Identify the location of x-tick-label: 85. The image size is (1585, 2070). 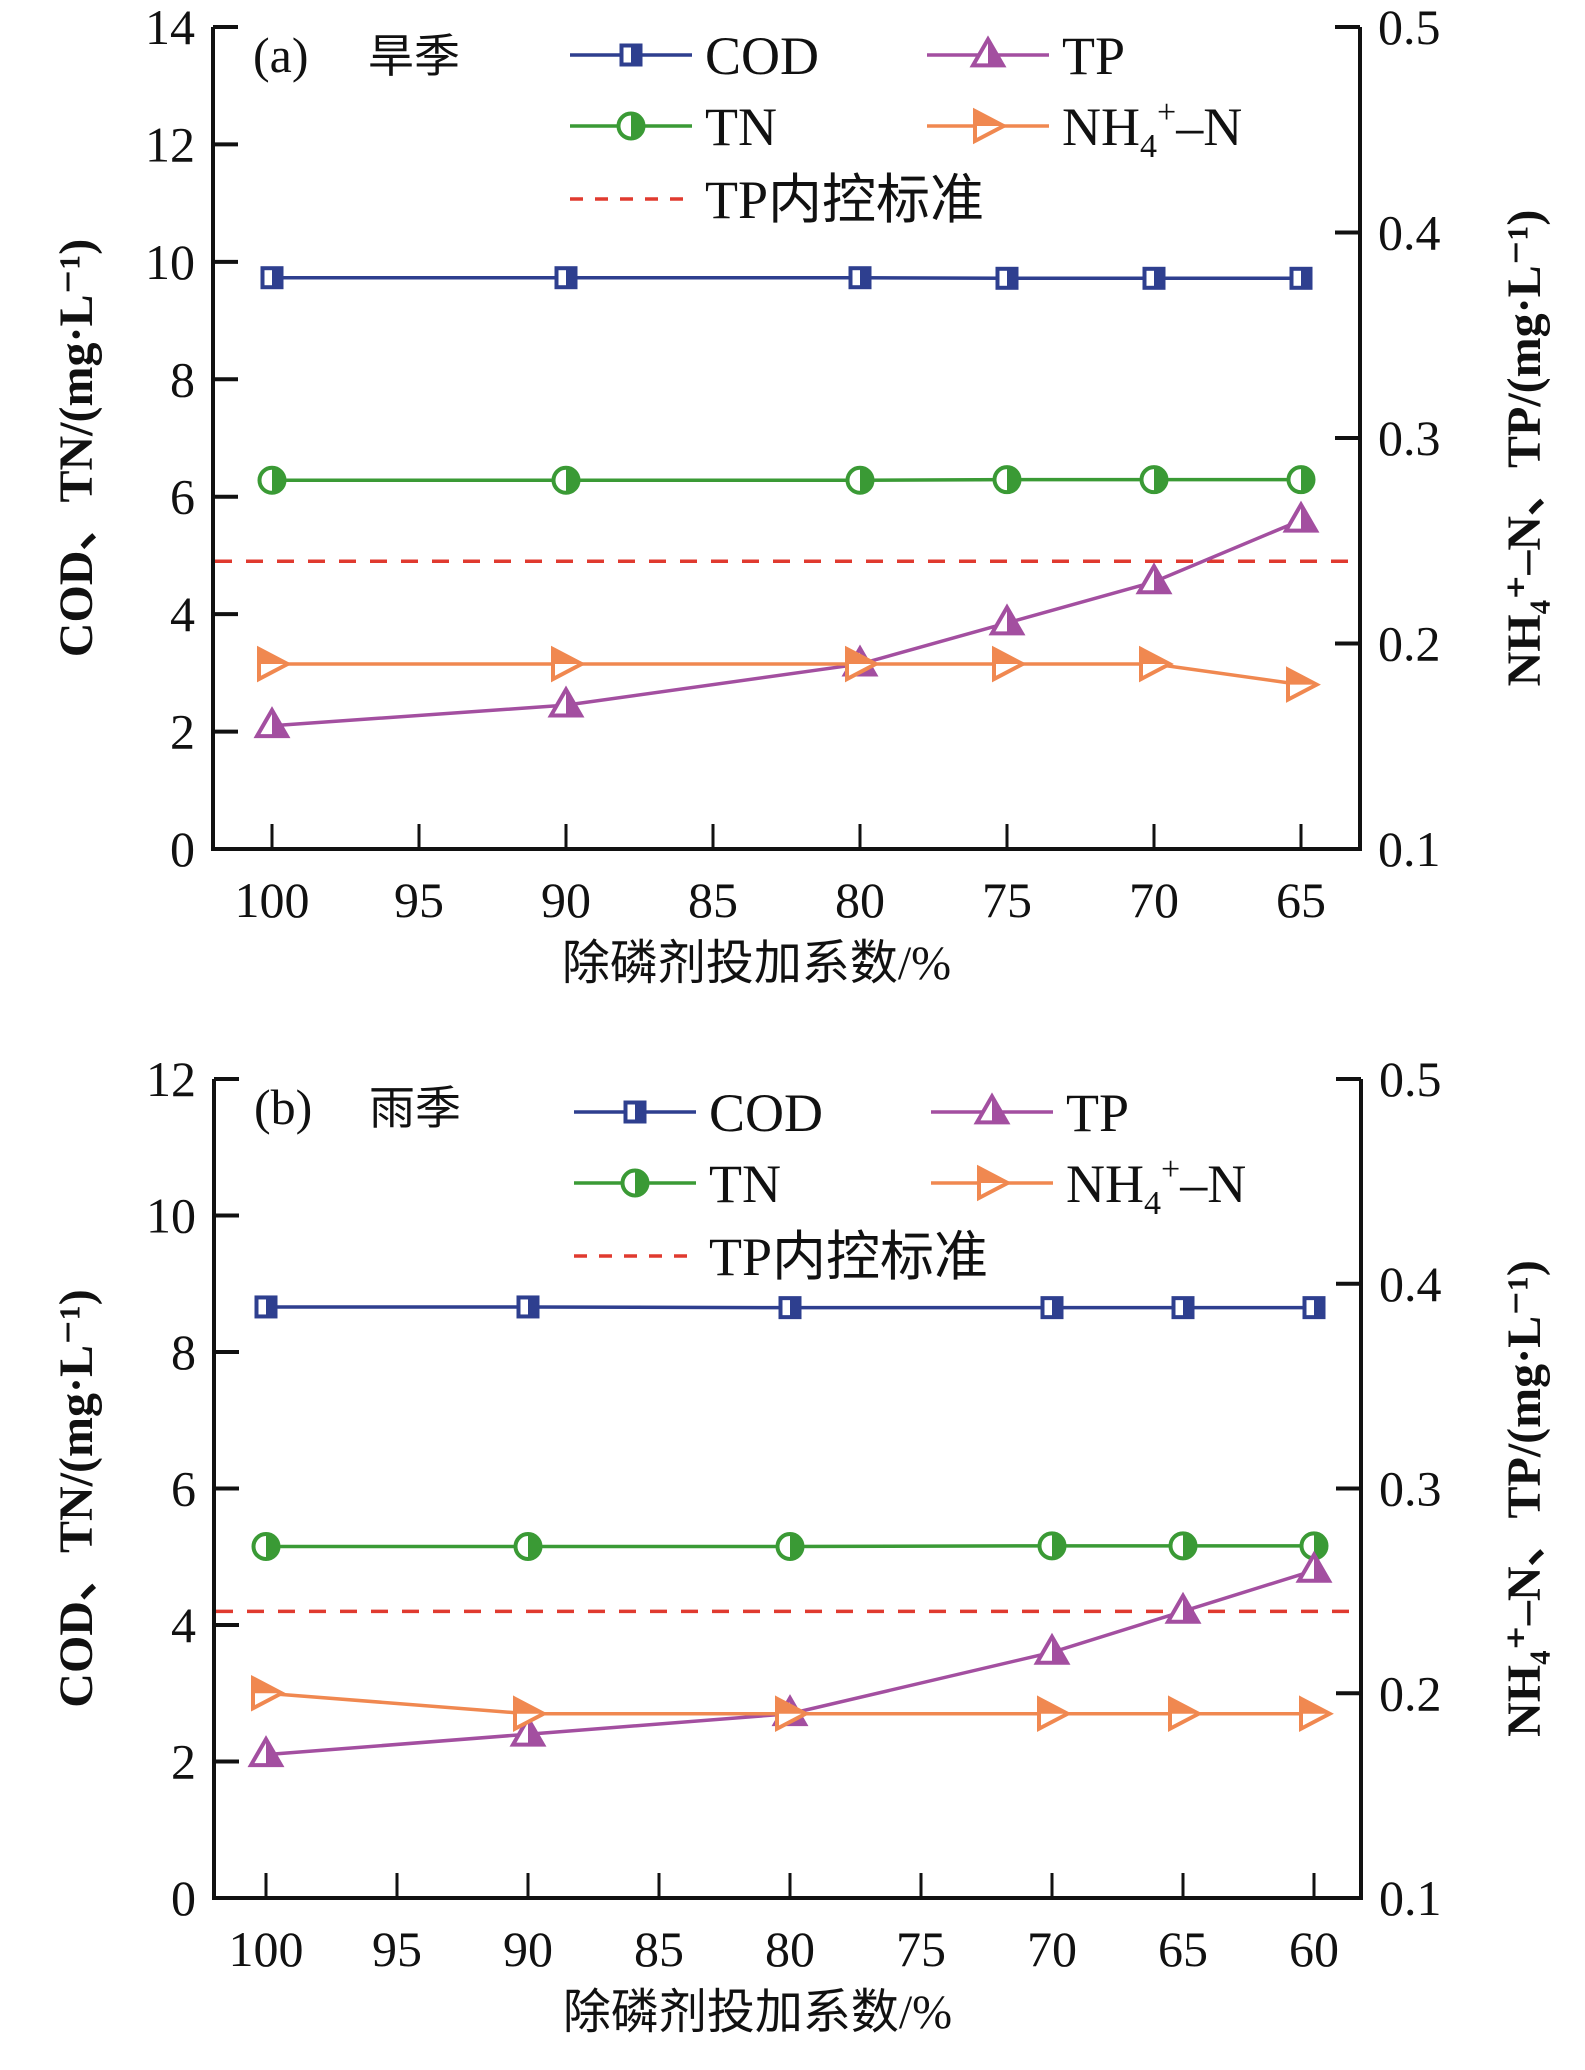
(713, 900).